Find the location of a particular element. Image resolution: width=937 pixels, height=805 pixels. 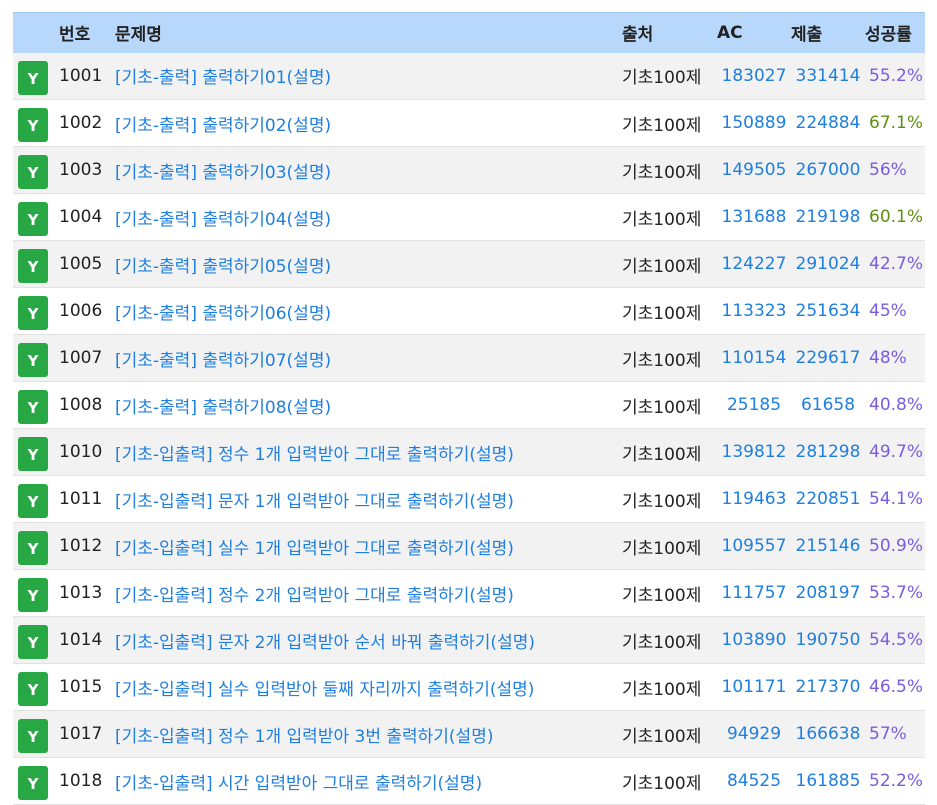

accepted-count: 131688 is located at coordinates (754, 217).